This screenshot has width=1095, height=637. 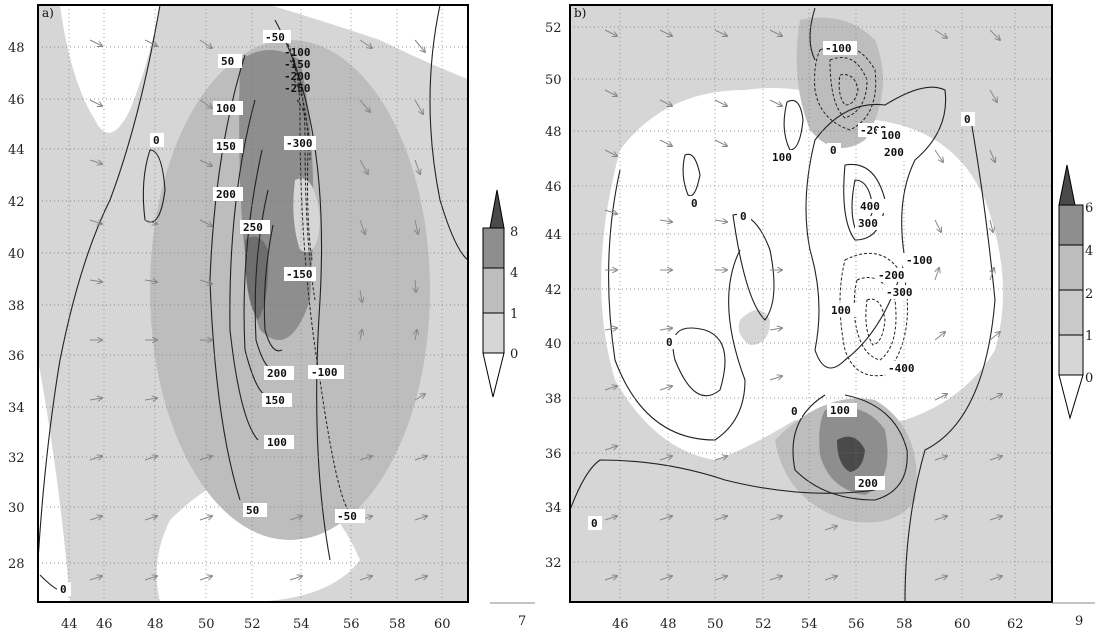 What do you see at coordinates (553, 80) in the screenshot?
I see `y-tick: 50` at bounding box center [553, 80].